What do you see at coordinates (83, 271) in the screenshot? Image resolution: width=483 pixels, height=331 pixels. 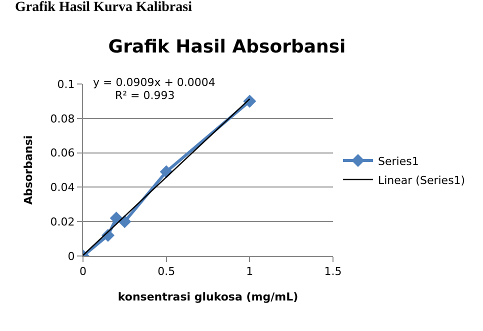 I see `x-tick-label: 0` at bounding box center [83, 271].